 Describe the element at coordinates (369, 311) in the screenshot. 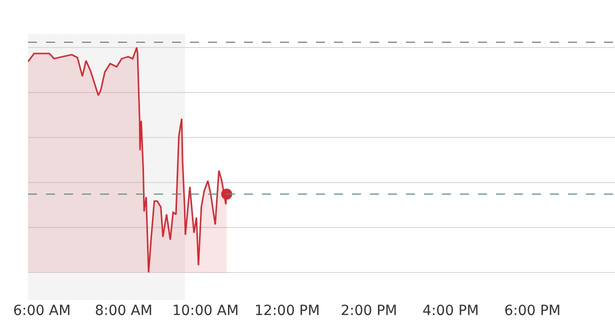

I see `x-tick-label: 2:00 PM` at that location.